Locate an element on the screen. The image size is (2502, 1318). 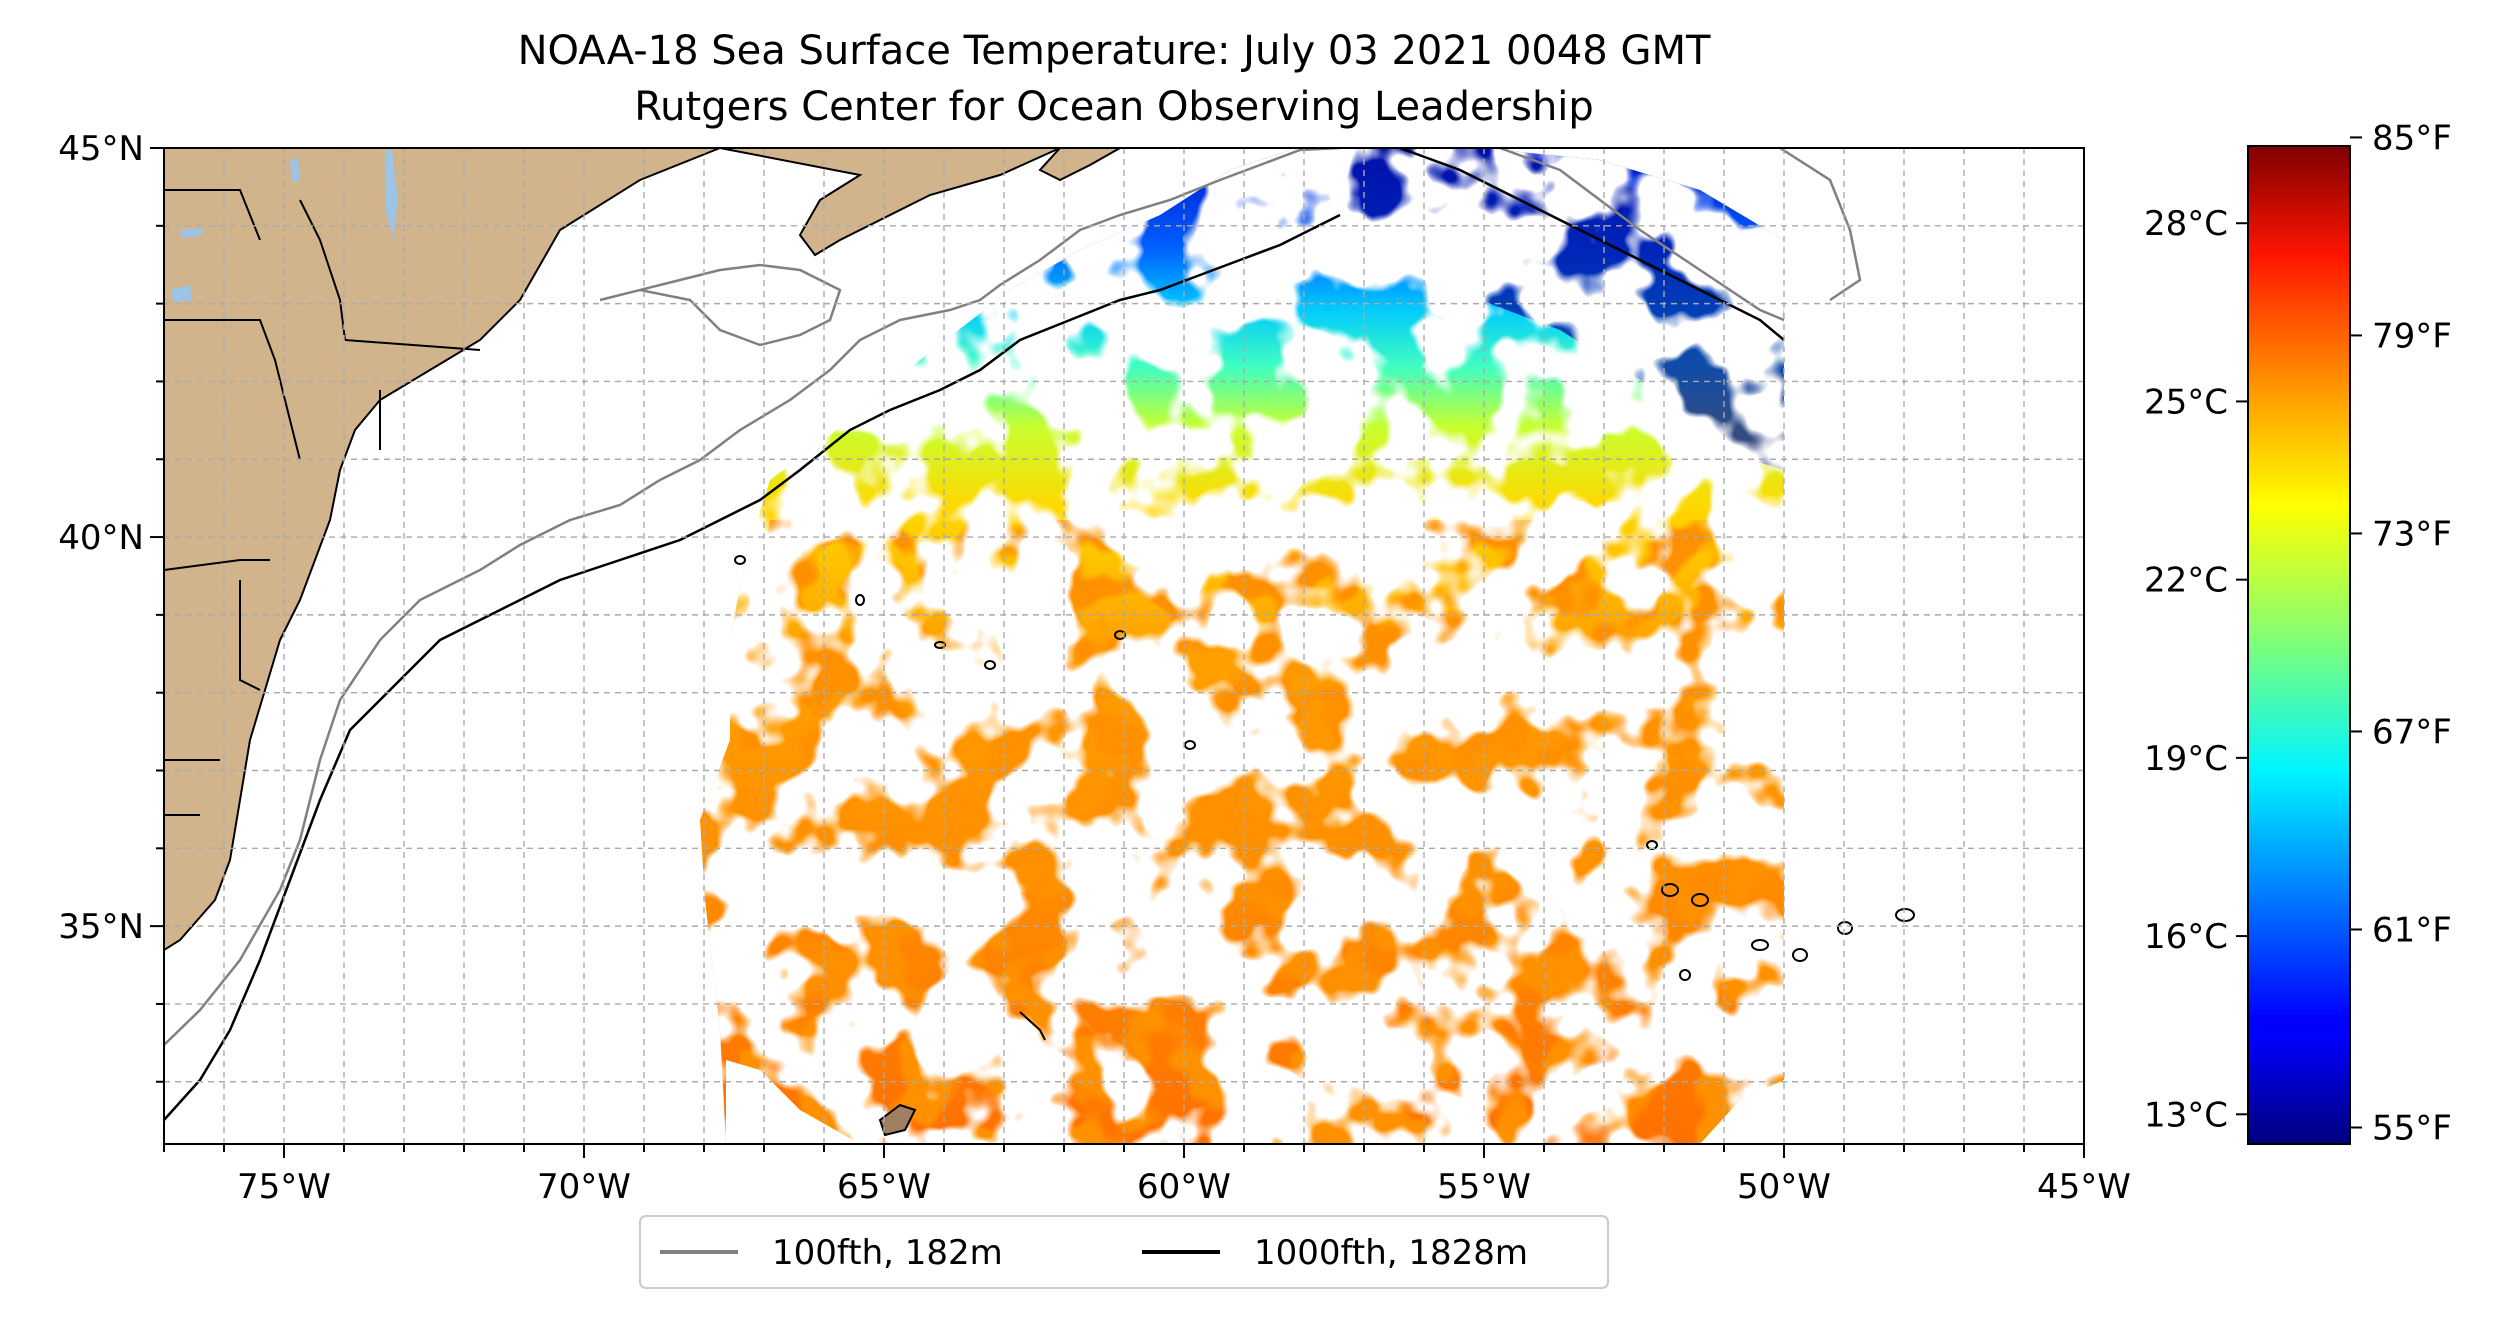
lat-tick-label: 40°N is located at coordinates (101, 538).